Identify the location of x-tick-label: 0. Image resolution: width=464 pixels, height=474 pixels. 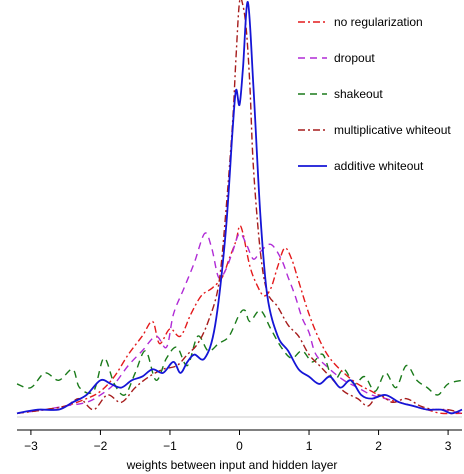
(239, 446).